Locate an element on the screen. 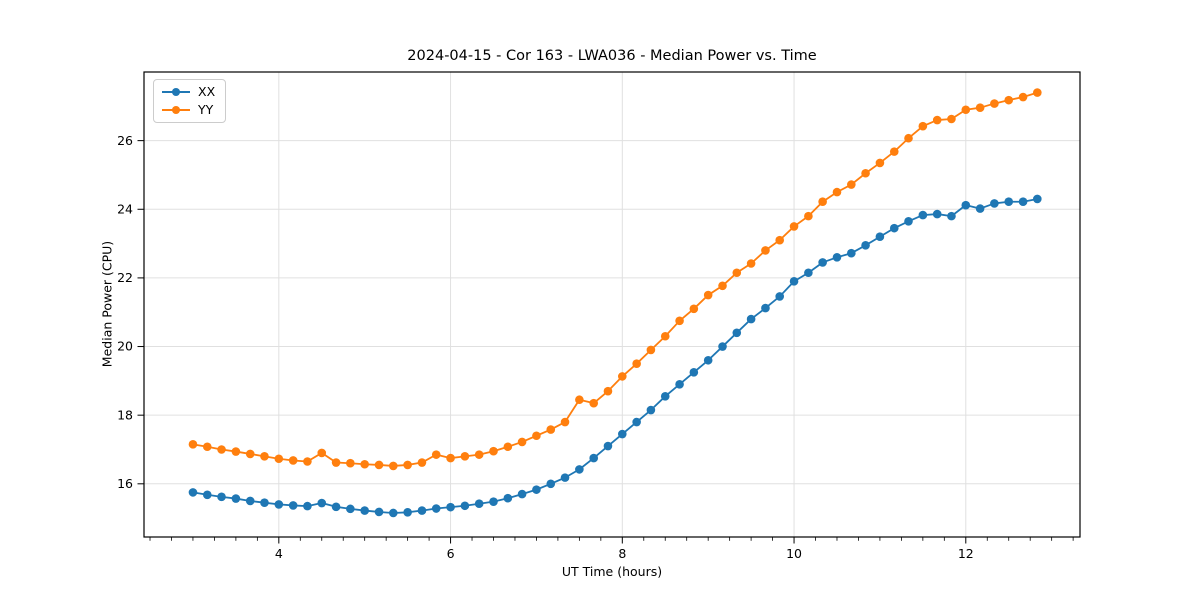  svg-text: 12 is located at coordinates (966, 553).